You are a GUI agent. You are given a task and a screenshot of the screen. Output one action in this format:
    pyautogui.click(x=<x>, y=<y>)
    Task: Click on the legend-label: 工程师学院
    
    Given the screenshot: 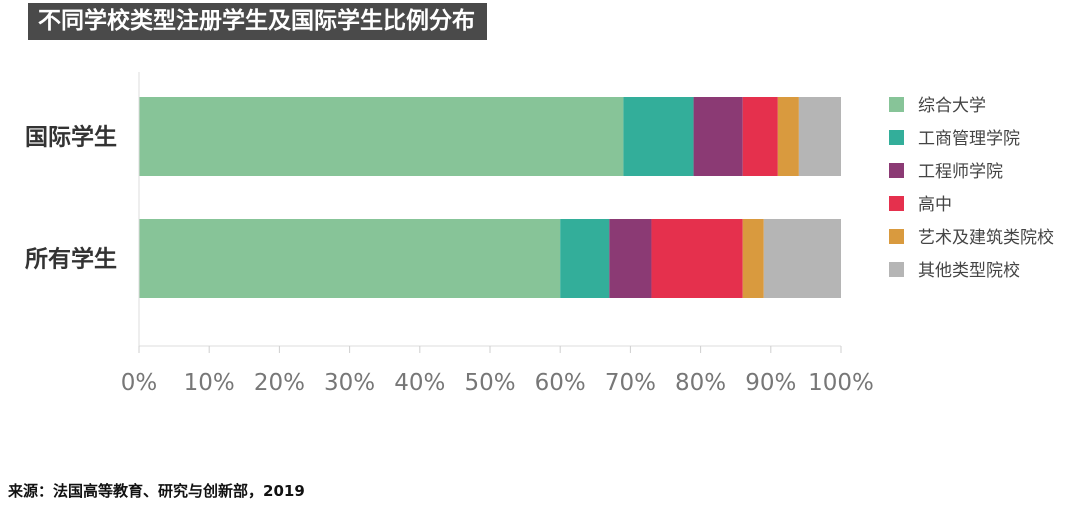 What is the action you would take?
    pyautogui.click(x=960, y=172)
    